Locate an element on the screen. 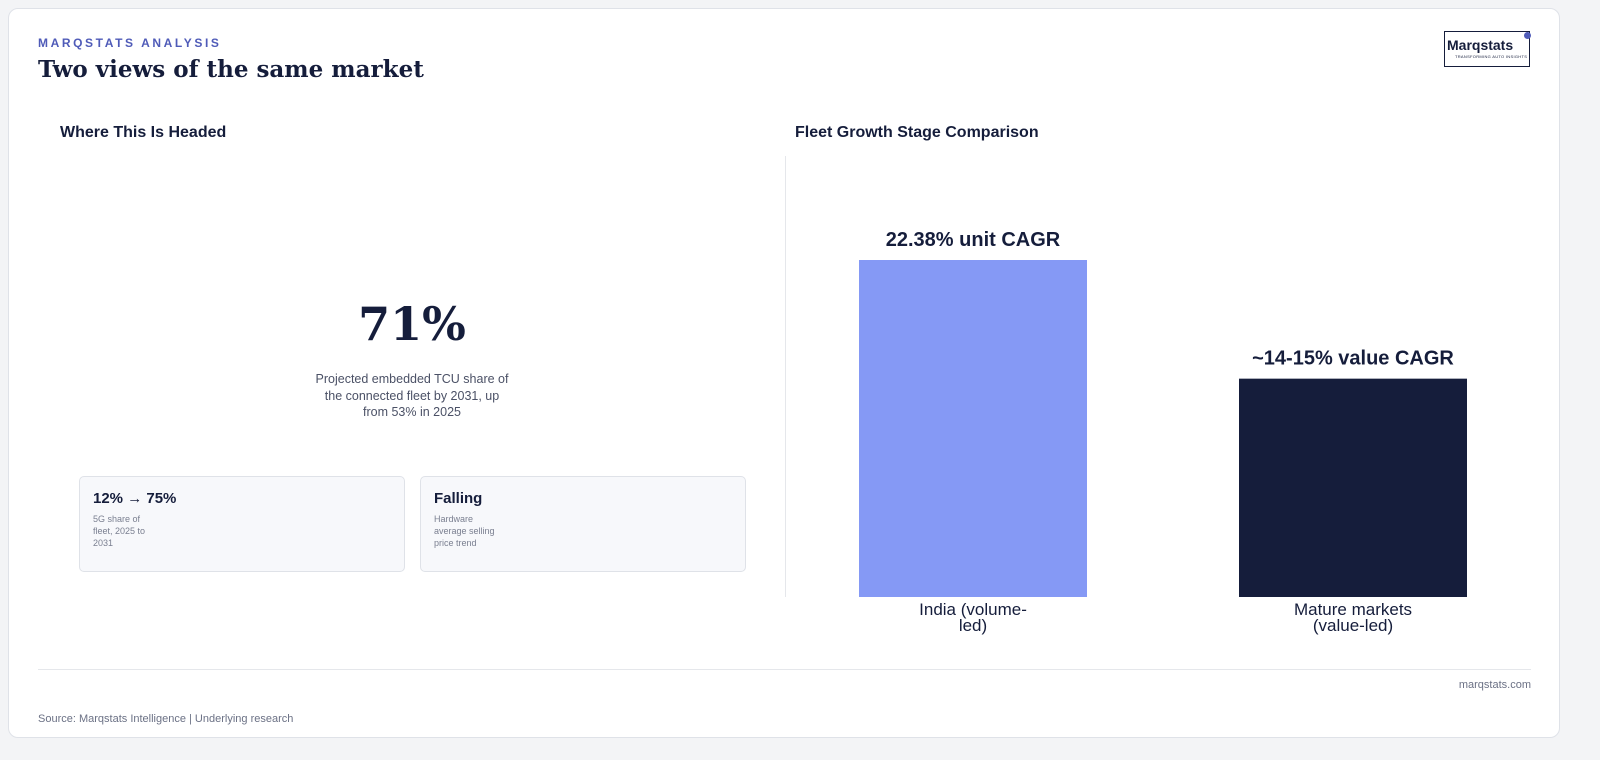 The height and width of the screenshot is (760, 1600). kpi-title: Falling is located at coordinates (458, 498).